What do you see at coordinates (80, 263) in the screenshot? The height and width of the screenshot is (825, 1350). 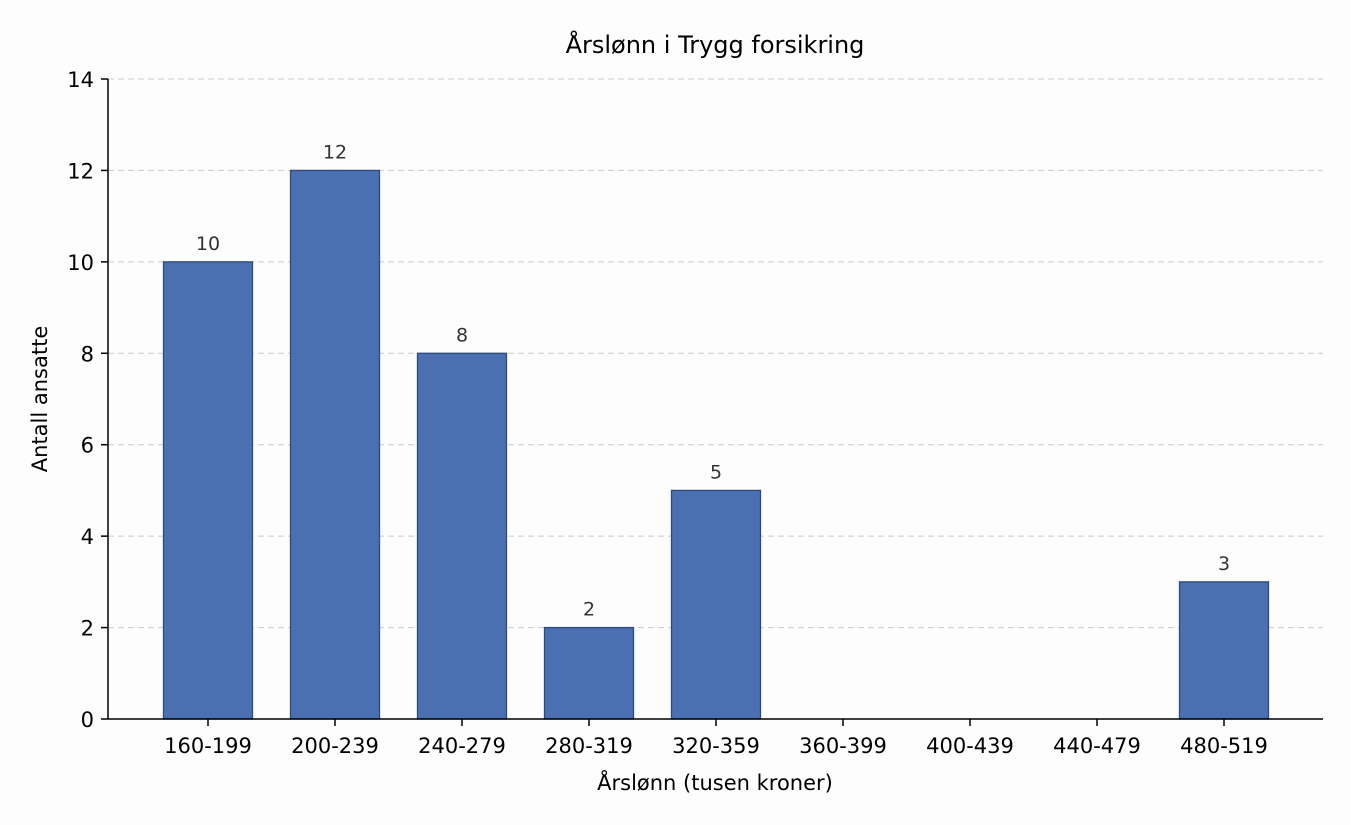 I see `y-tick-label: 10` at bounding box center [80, 263].